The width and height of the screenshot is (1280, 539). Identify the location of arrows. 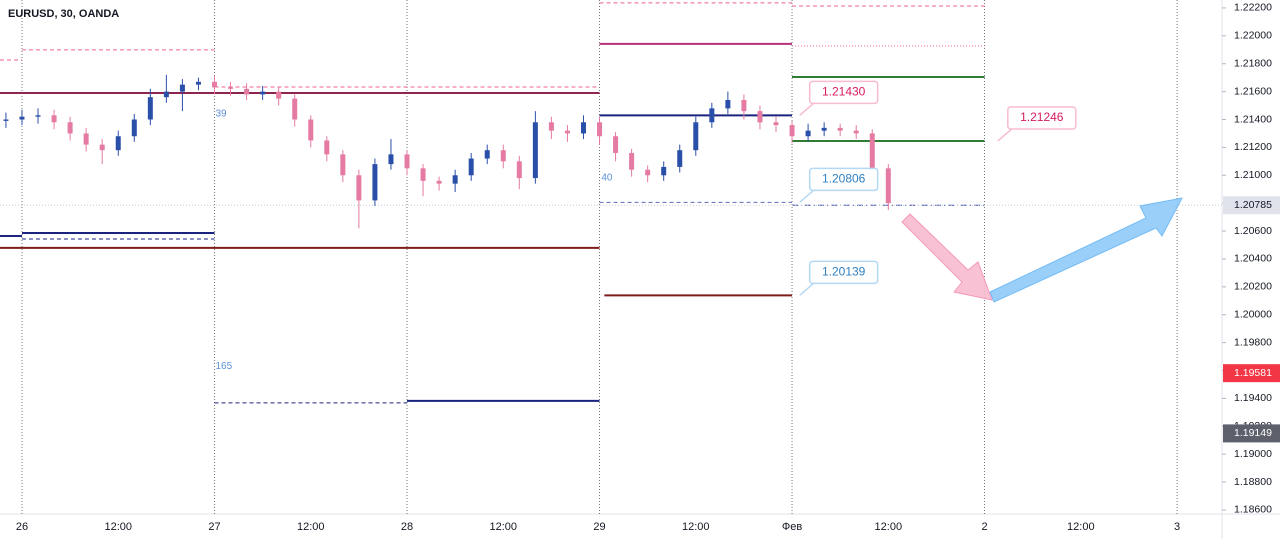
(1042, 250).